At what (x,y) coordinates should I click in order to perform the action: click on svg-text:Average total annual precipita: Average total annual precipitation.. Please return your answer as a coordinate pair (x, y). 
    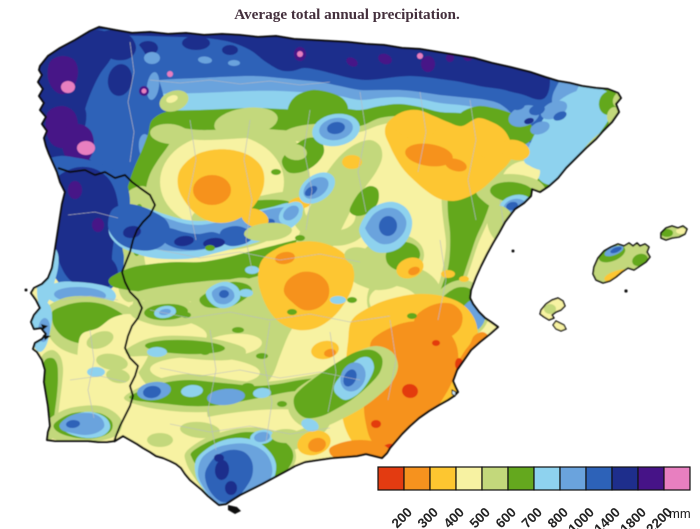
    Looking at the image, I should click on (347, 14).